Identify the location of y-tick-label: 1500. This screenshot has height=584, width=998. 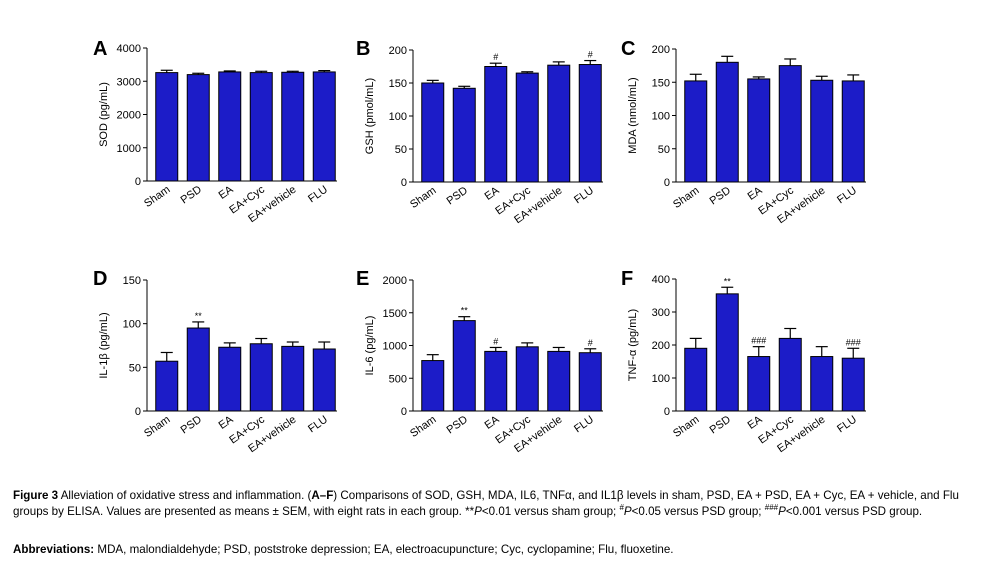
(395, 314).